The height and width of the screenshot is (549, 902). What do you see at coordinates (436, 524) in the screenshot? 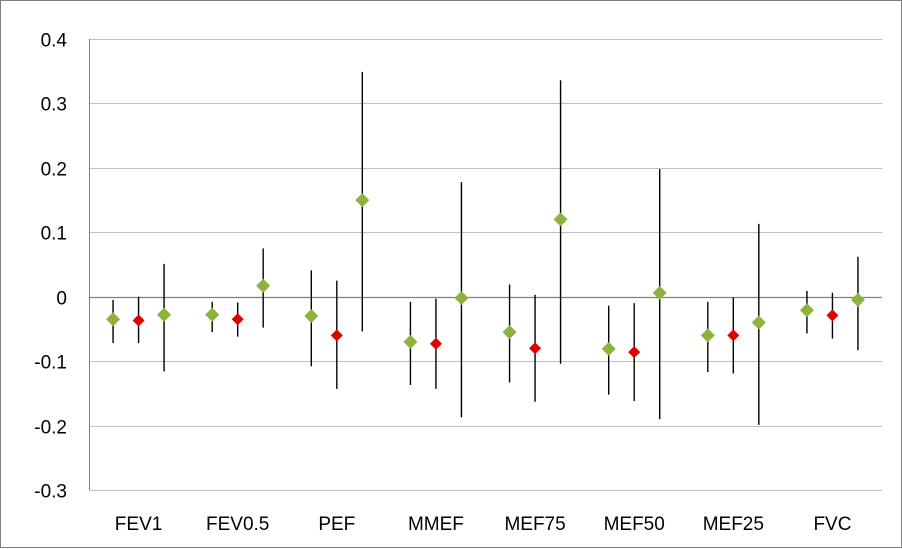
I see `x-tick-label: MMEF` at bounding box center [436, 524].